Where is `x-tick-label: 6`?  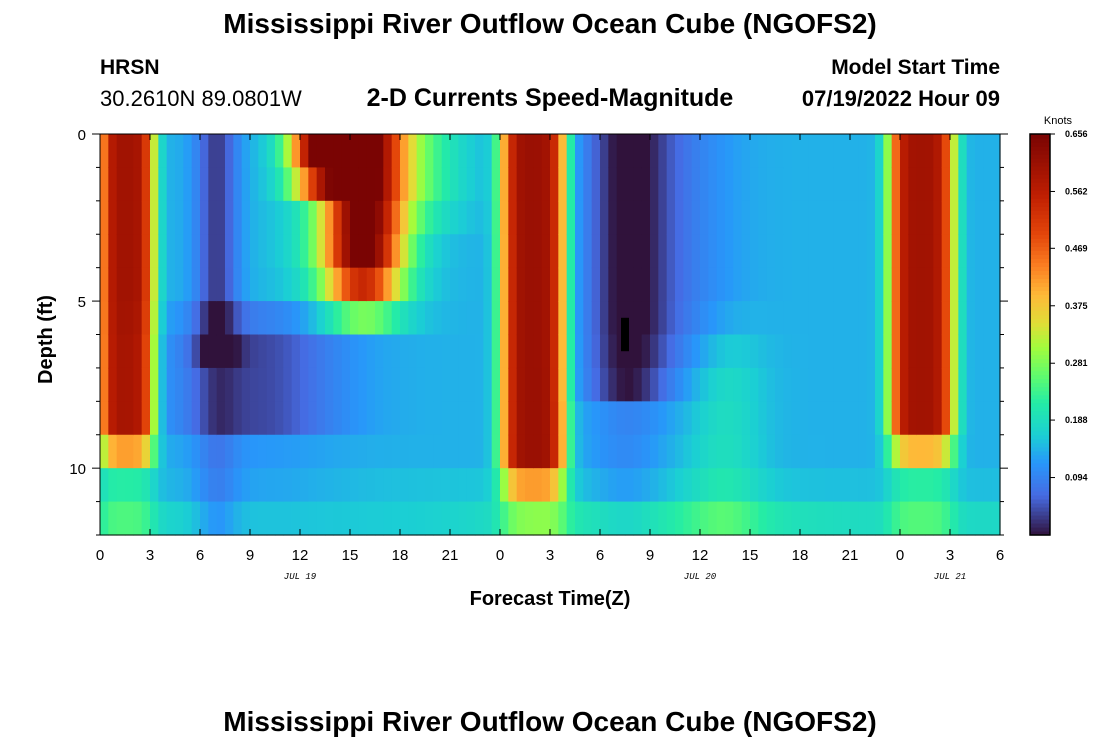 x-tick-label: 6 is located at coordinates (200, 555).